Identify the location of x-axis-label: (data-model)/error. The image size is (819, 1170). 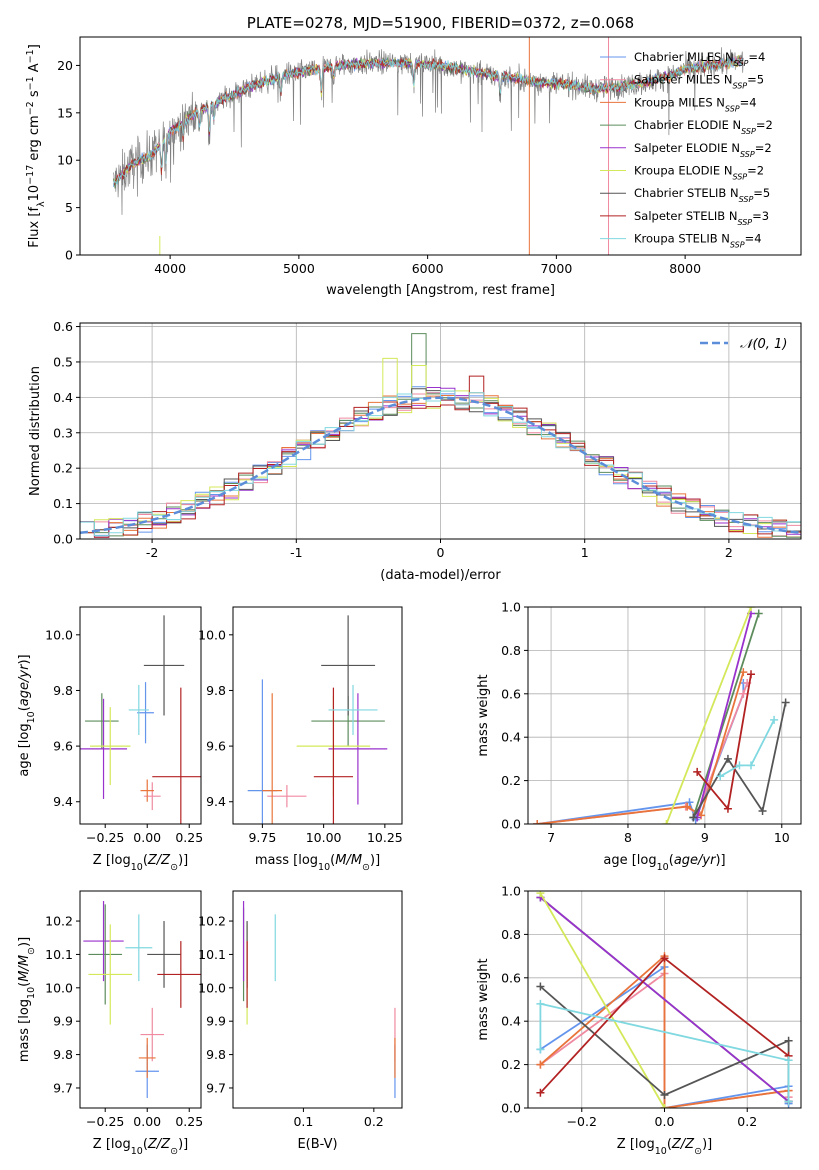
(440, 575).